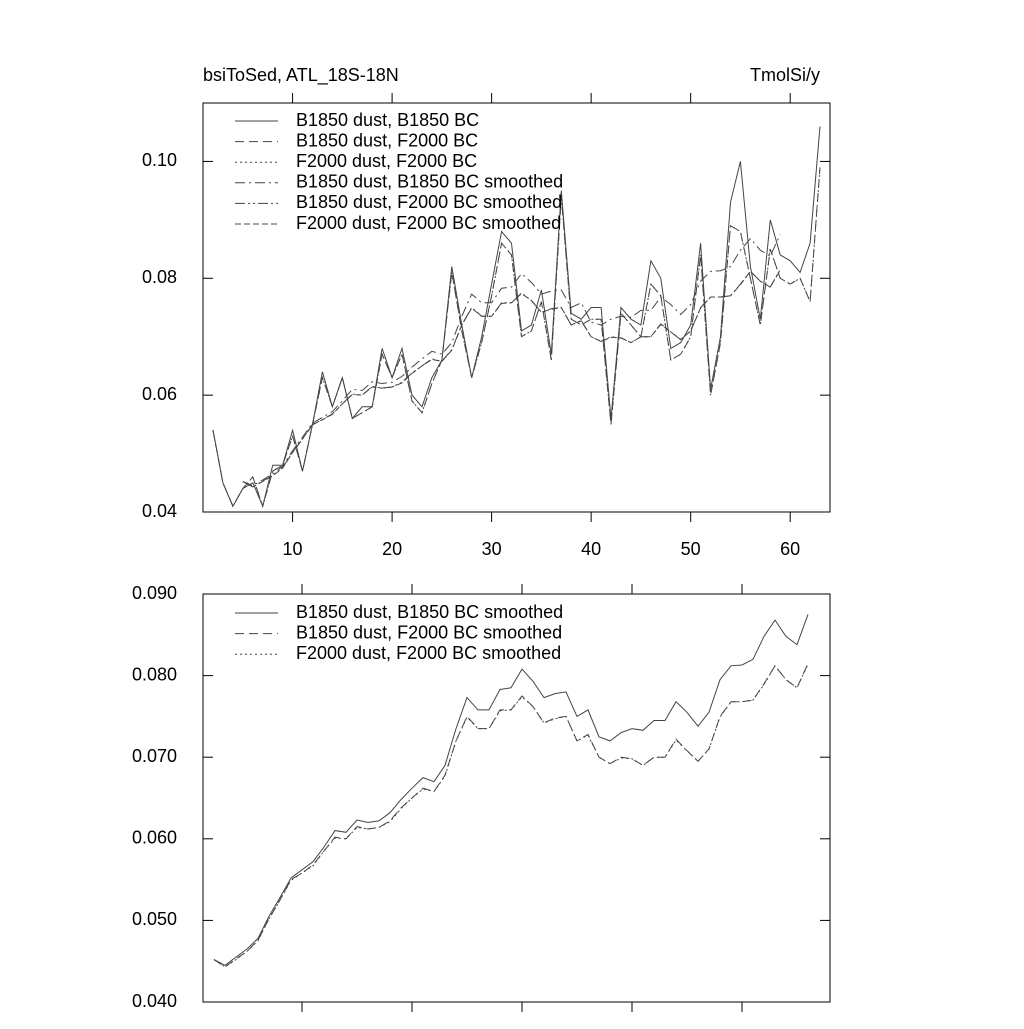  What do you see at coordinates (154, 593) in the screenshot?
I see `y-tick-label: 0.090` at bounding box center [154, 593].